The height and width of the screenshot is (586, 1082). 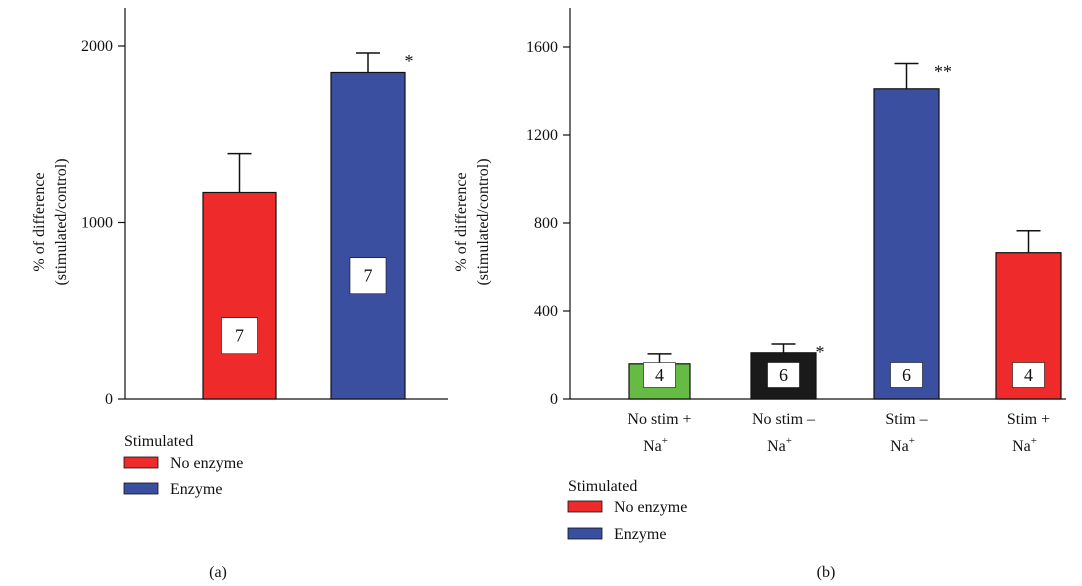 What do you see at coordinates (218, 572) in the screenshot?
I see `panel-a-panel-label: (a)` at bounding box center [218, 572].